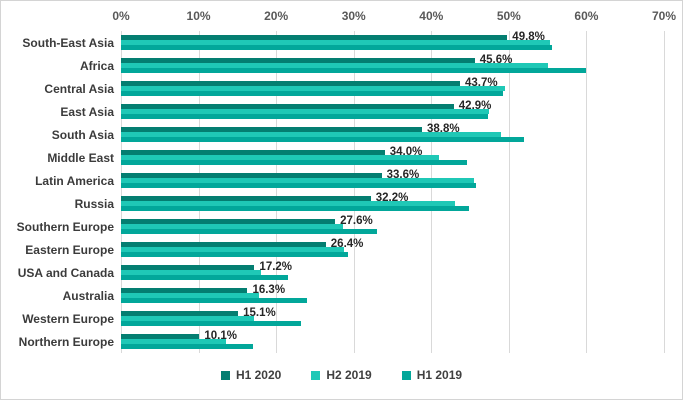 This screenshot has width=685, height=402. What do you see at coordinates (481, 83) in the screenshot?
I see `data-label: 43.7%` at bounding box center [481, 83].